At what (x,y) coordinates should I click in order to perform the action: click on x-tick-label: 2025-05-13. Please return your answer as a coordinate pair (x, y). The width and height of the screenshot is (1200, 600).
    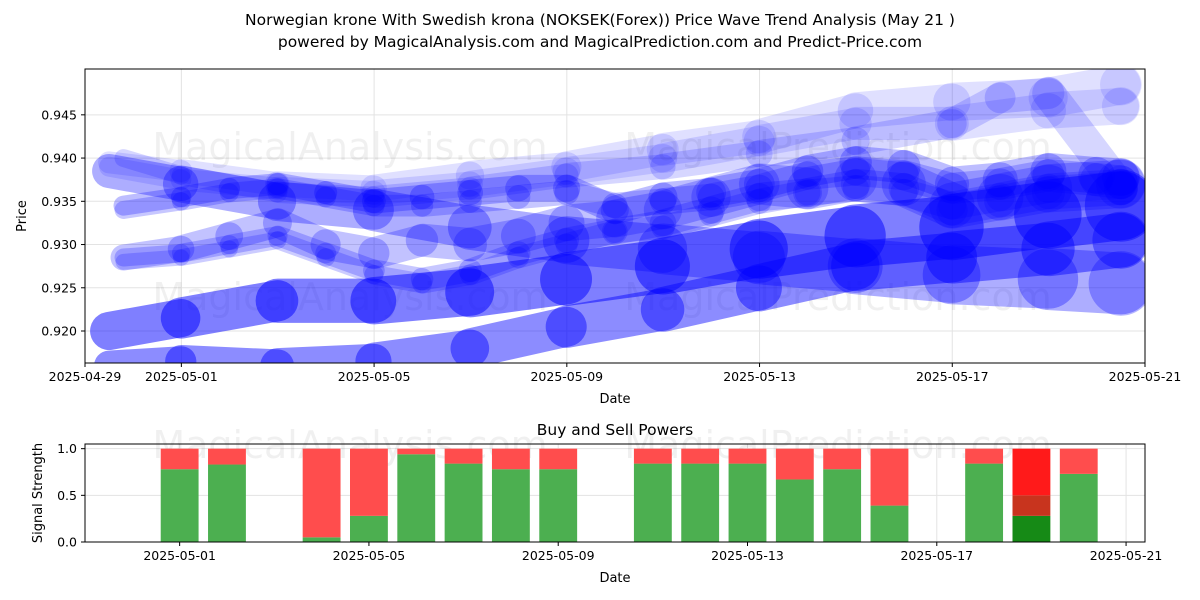
    Looking at the image, I should click on (747, 555).